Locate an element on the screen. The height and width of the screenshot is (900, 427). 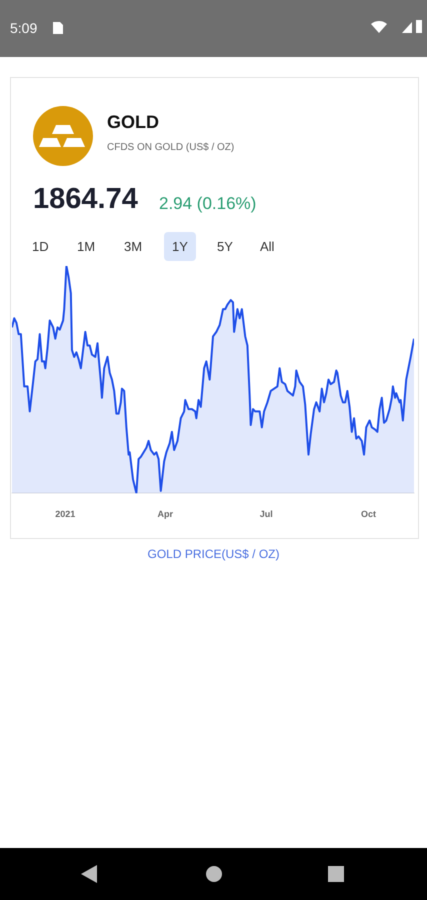
text: 1D is located at coordinates (40, 247).